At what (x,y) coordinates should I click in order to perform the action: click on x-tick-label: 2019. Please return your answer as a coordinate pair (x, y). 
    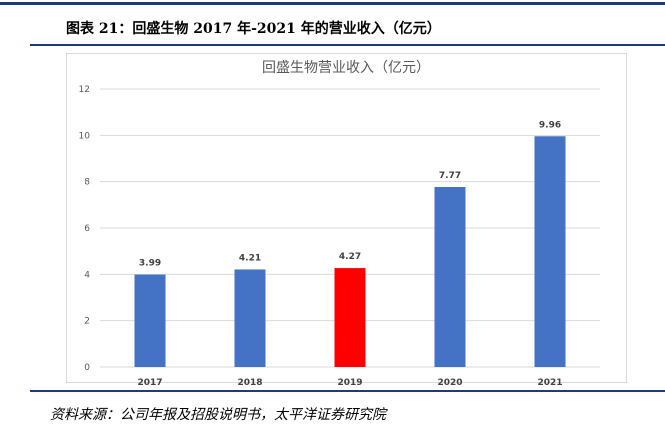
    Looking at the image, I should click on (349, 383).